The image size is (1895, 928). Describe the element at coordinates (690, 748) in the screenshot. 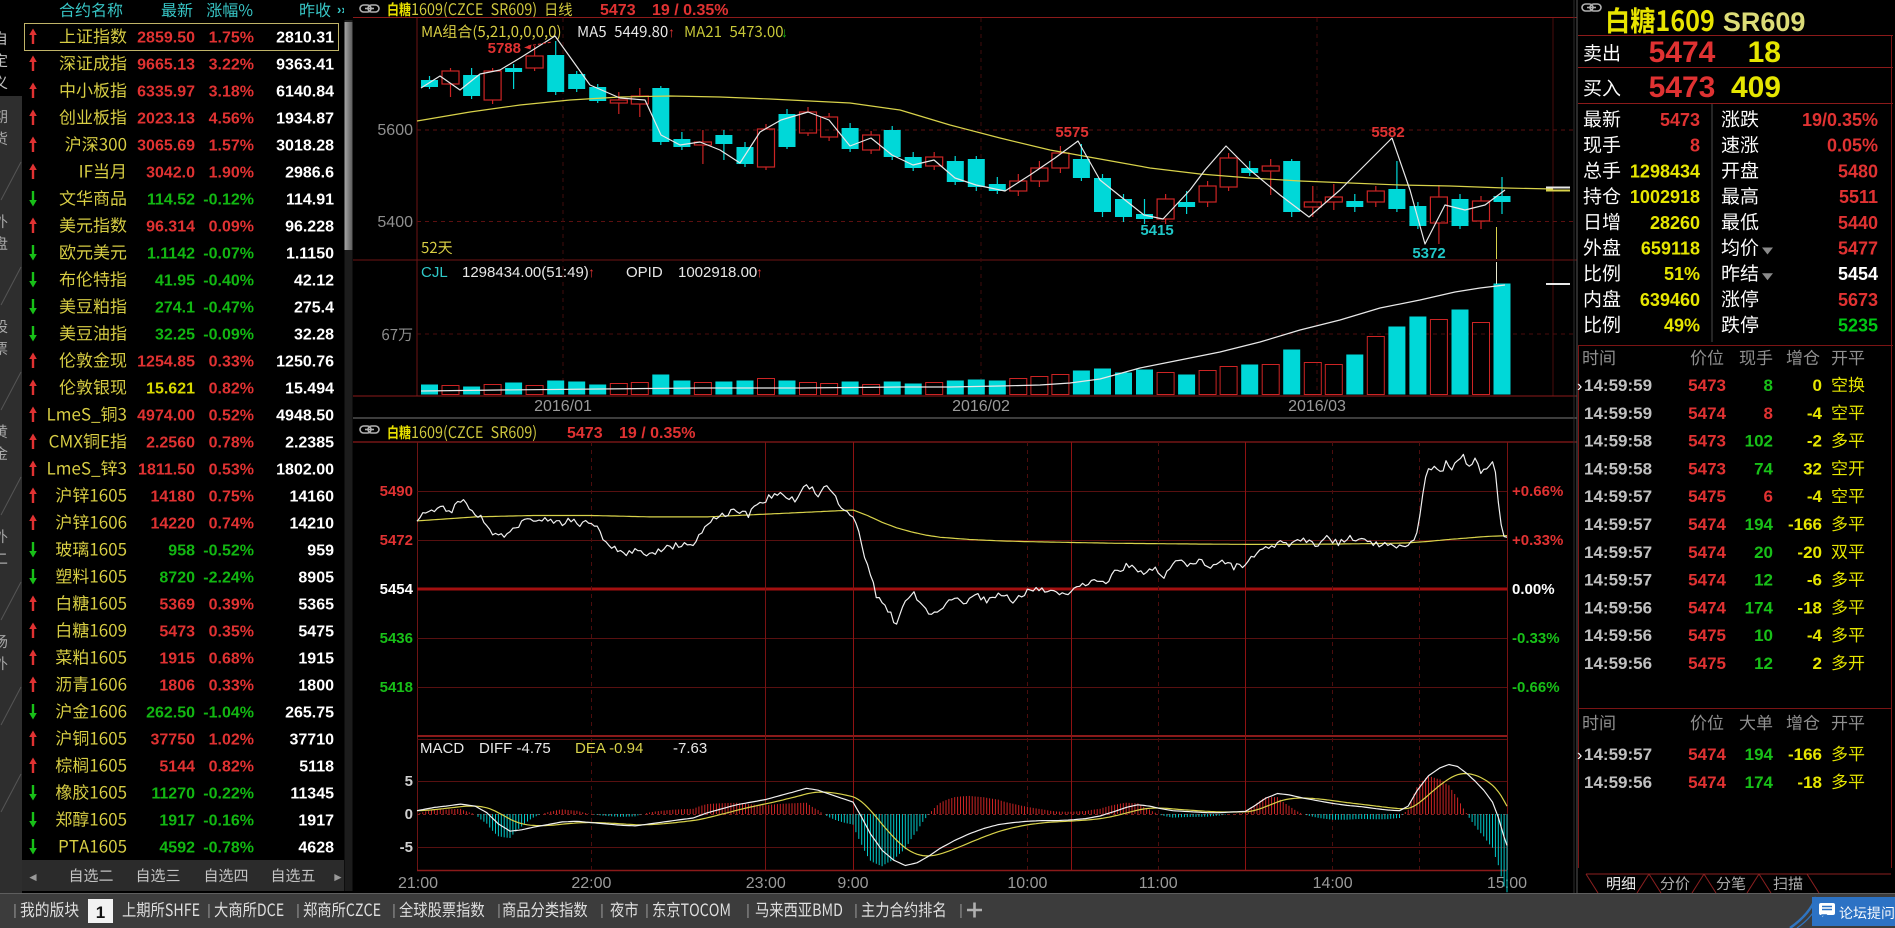

I see `svg-text: -7.63` at that location.